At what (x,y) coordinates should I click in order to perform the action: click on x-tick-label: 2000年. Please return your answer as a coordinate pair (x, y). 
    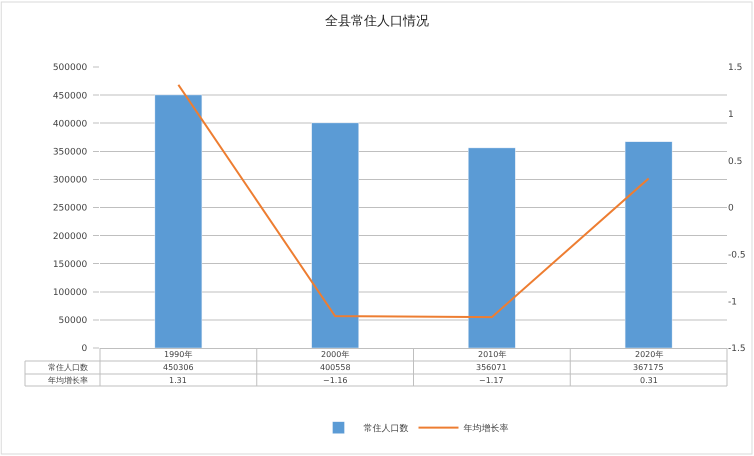
    Looking at the image, I should click on (335, 354).